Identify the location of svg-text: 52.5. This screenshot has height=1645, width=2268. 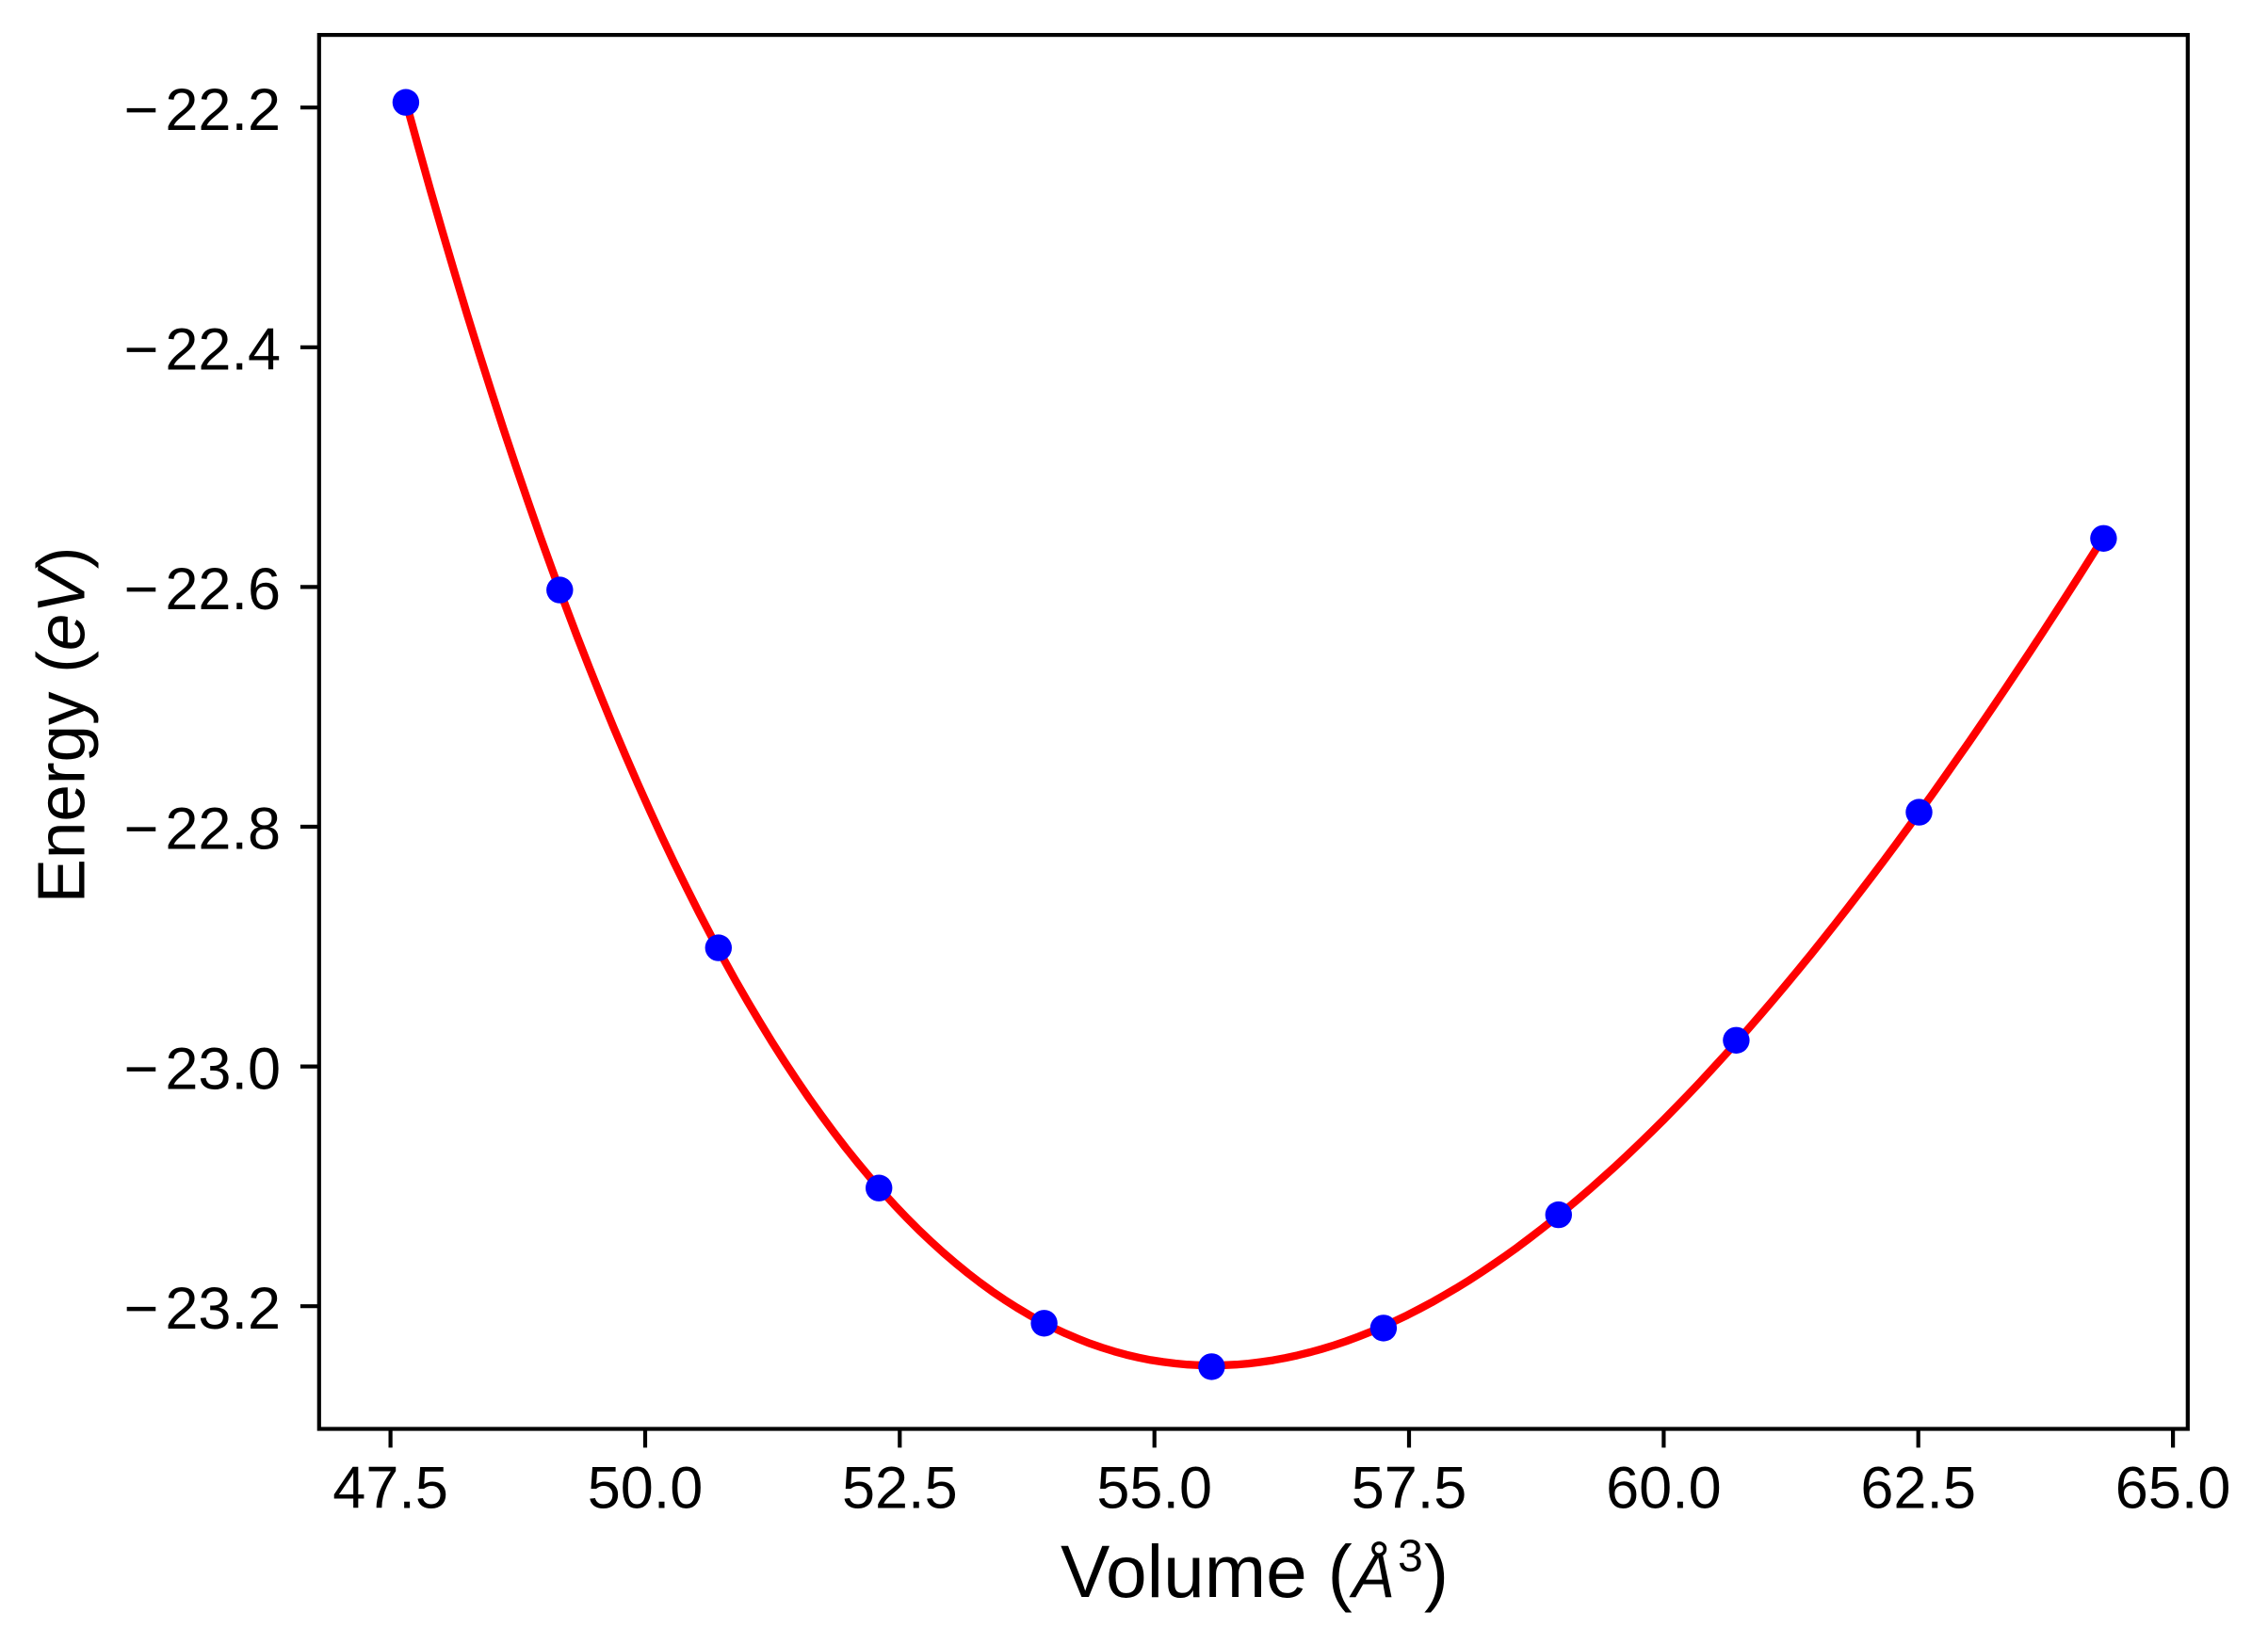
(900, 1489).